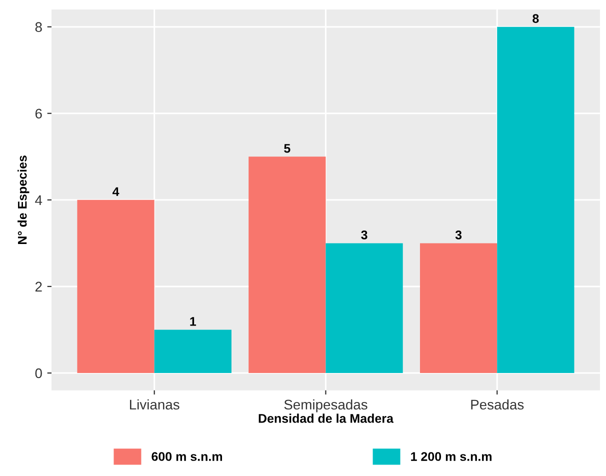  I want to click on legend-label: 1 200 m s.n.m, so click(451, 456).